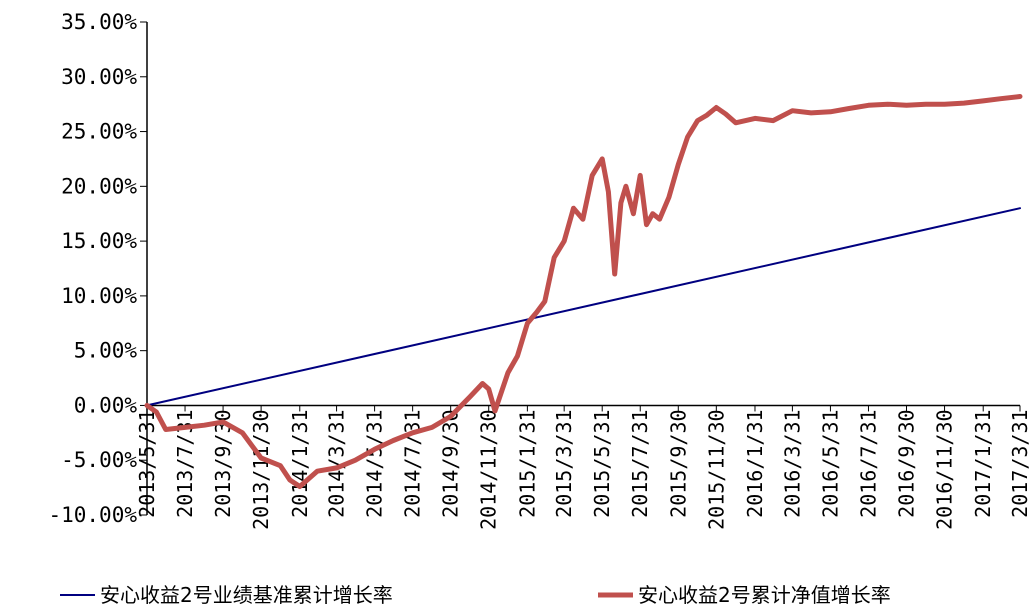 The width and height of the screenshot is (1035, 610). Describe the element at coordinates (564, 463) in the screenshot. I see `x-tick-label: 2015/3/31` at that location.